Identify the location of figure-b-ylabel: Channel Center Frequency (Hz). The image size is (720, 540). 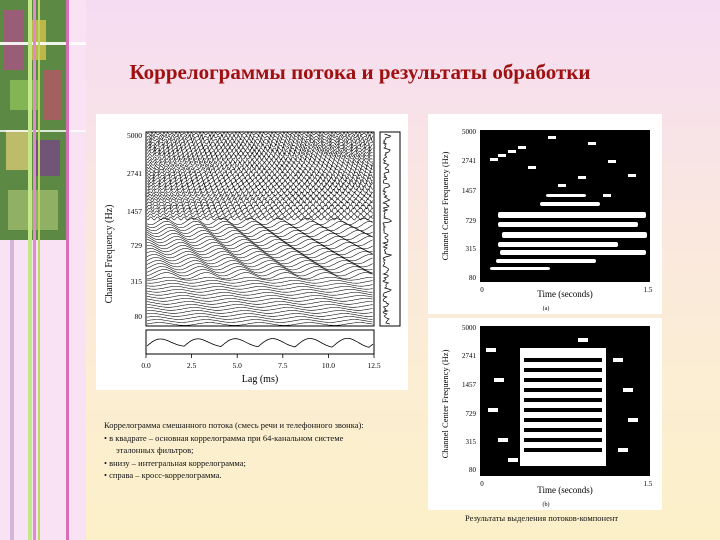
(445, 403).